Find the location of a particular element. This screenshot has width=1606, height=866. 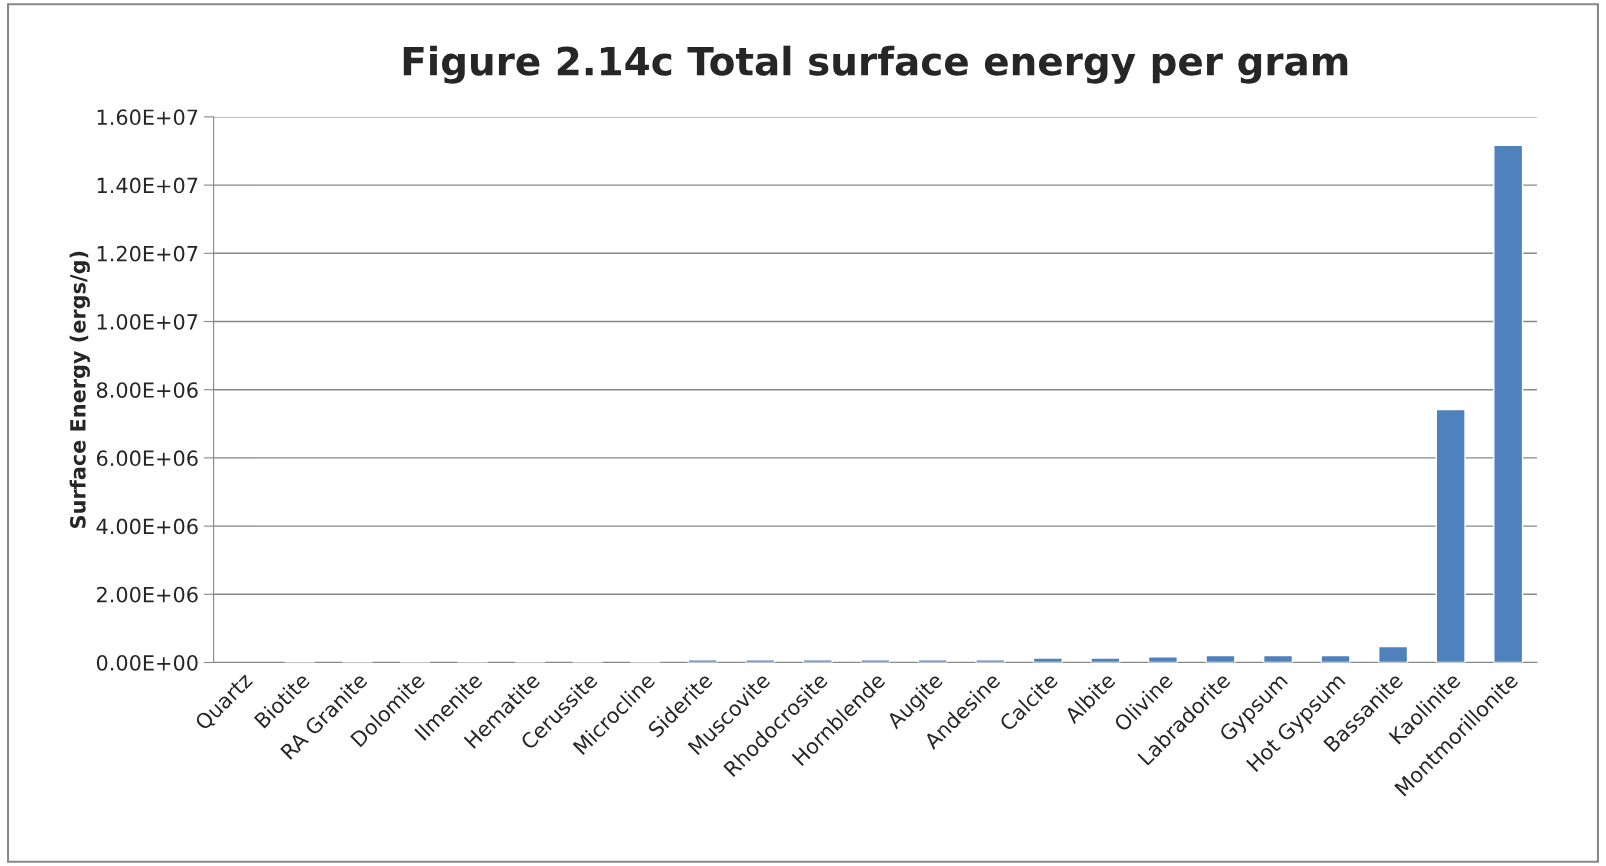

chart-title: Figure 2.14c Total surface energy per gram is located at coordinates (875, 64).